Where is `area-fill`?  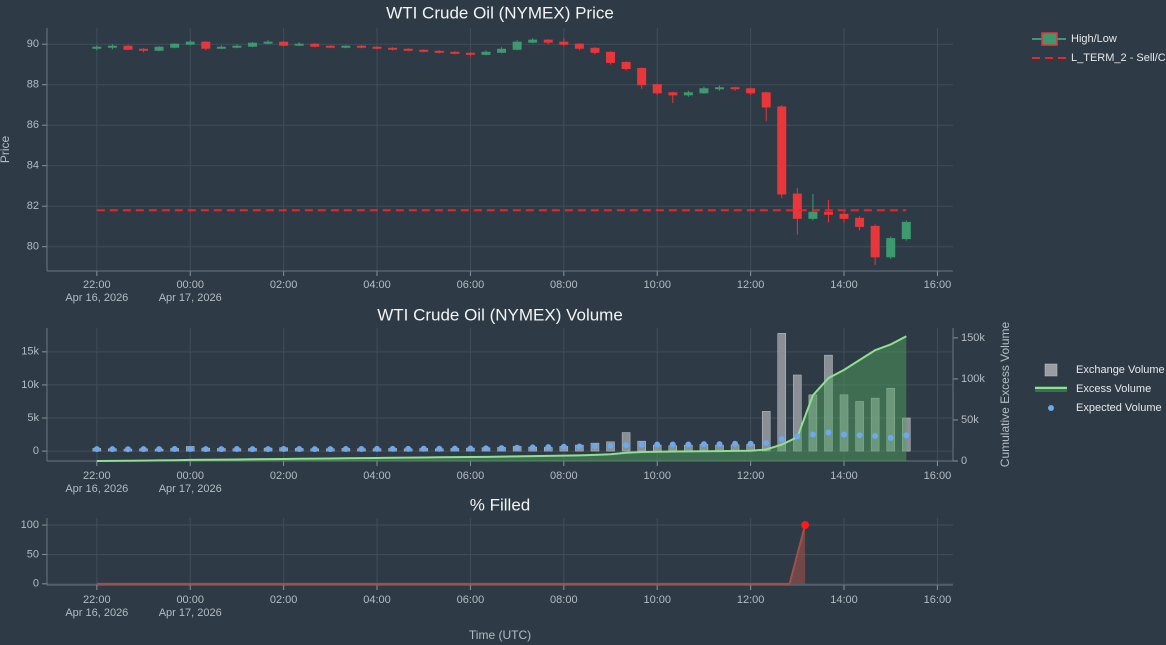
area-fill is located at coordinates (501, 398).